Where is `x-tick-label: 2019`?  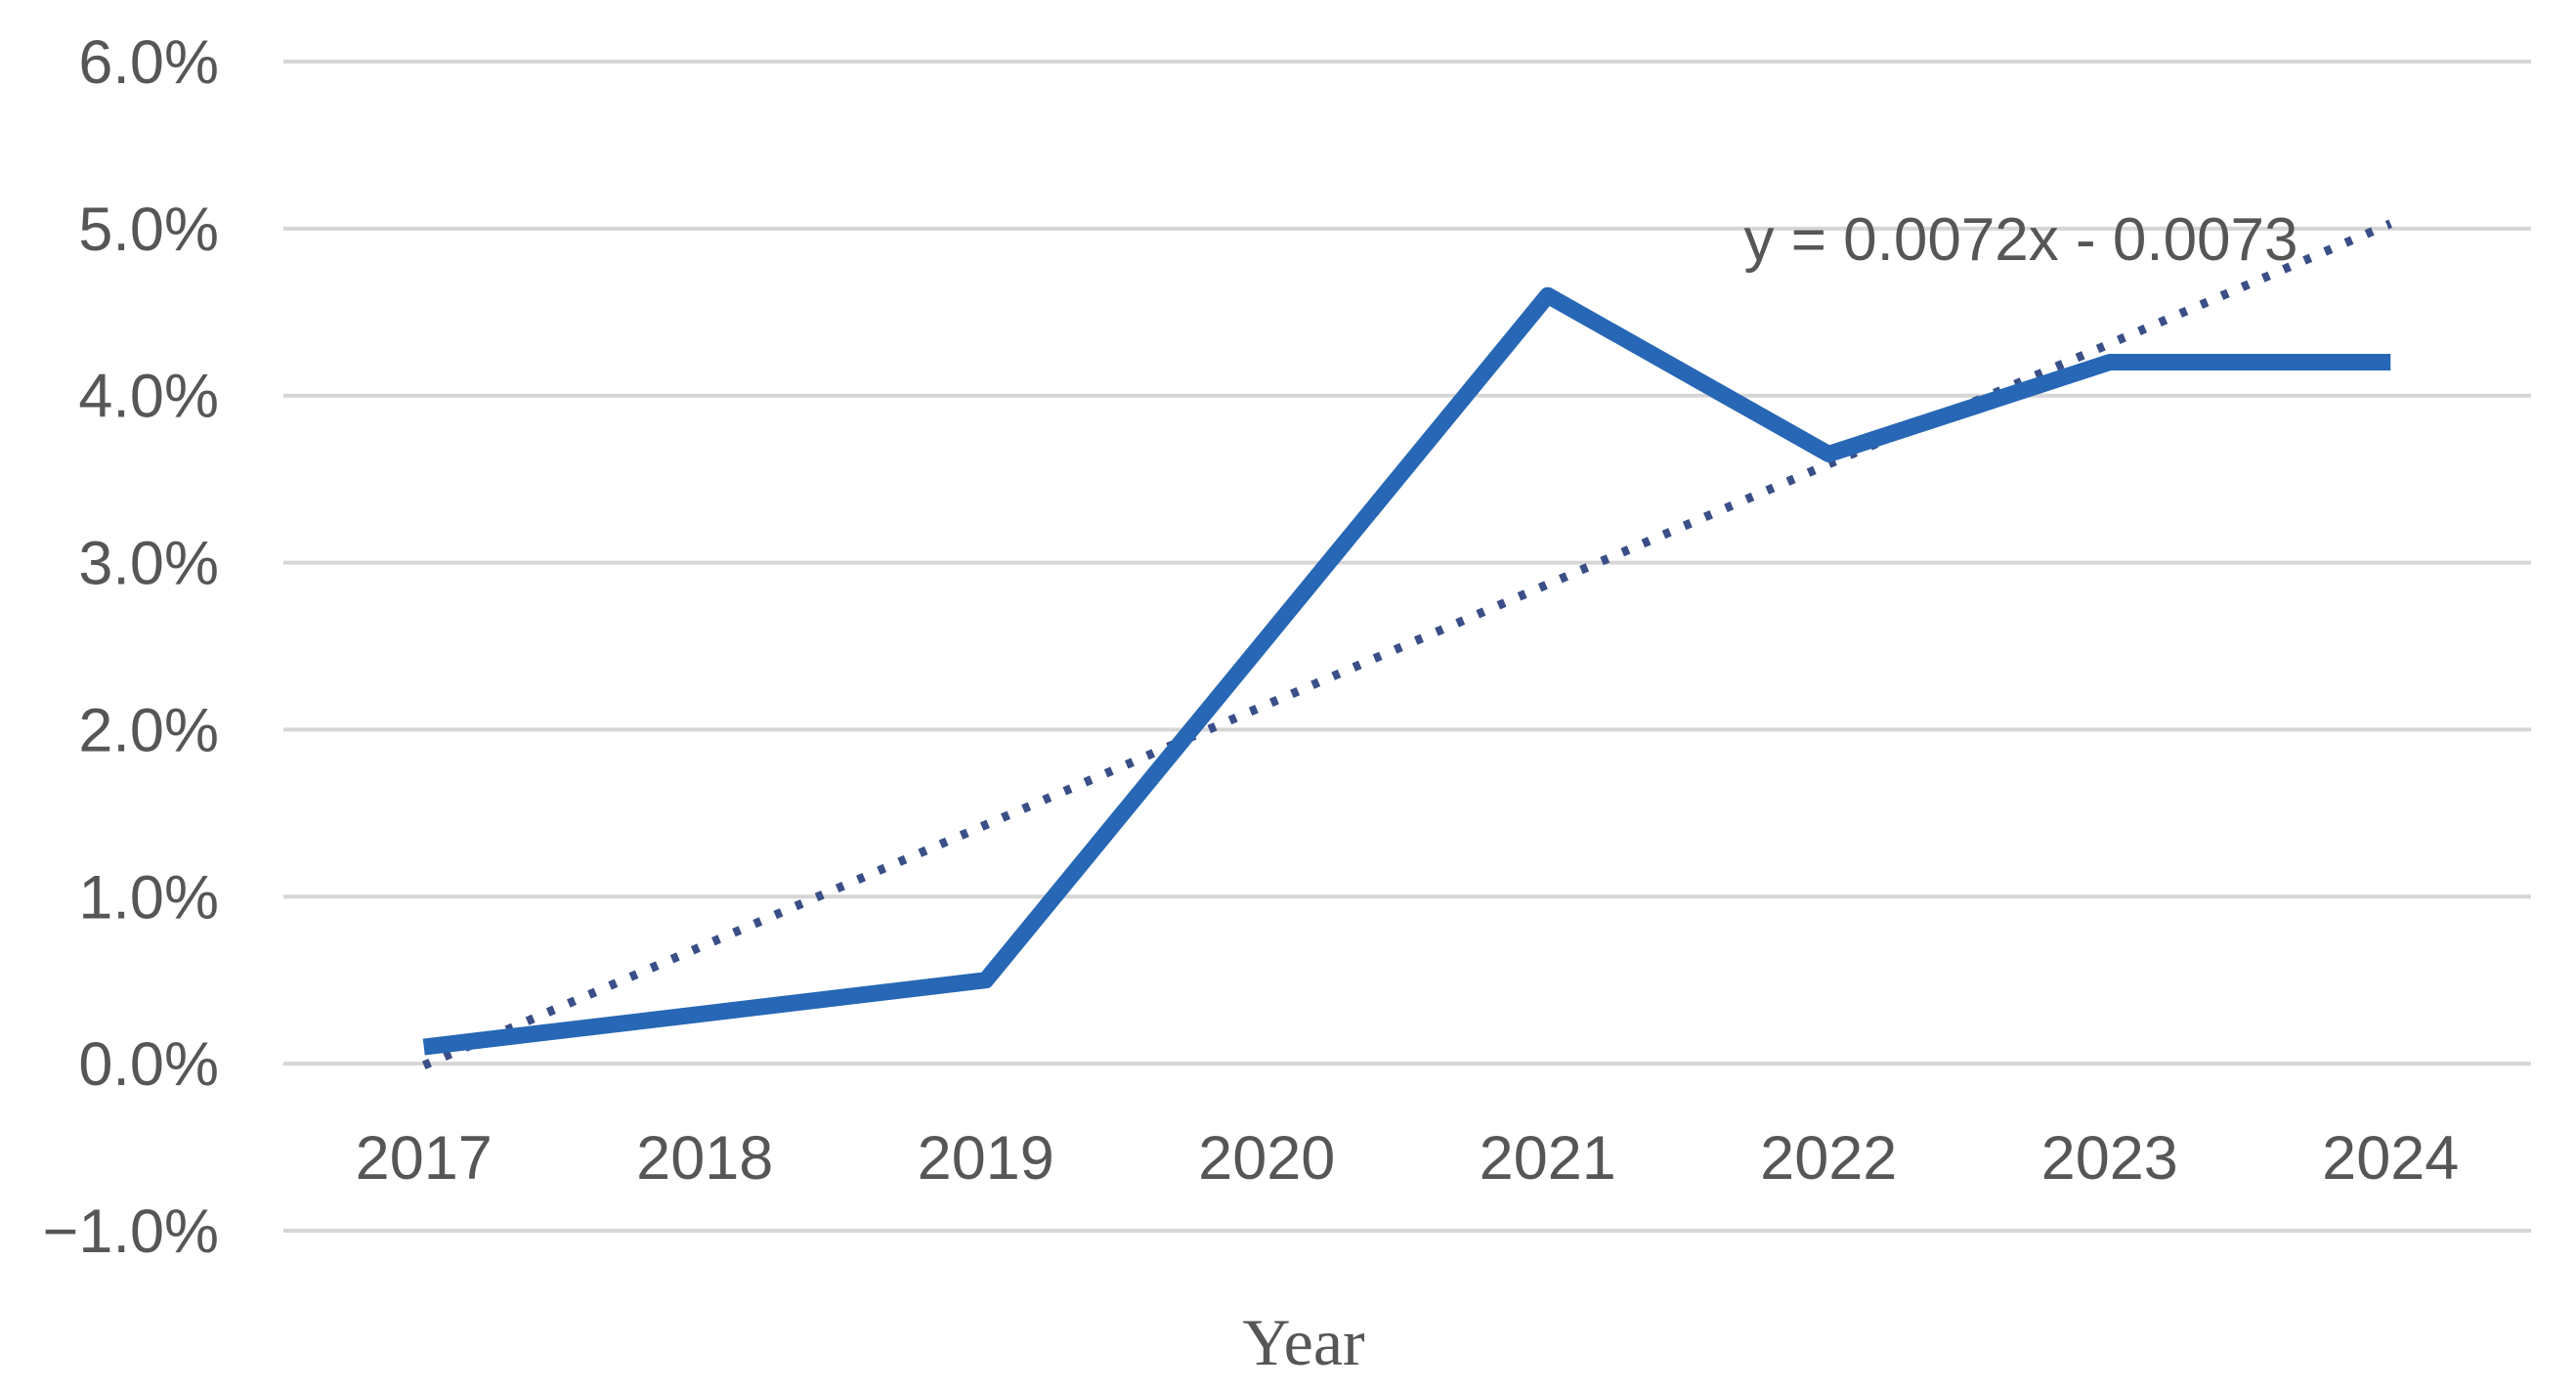
x-tick-label: 2019 is located at coordinates (986, 1158).